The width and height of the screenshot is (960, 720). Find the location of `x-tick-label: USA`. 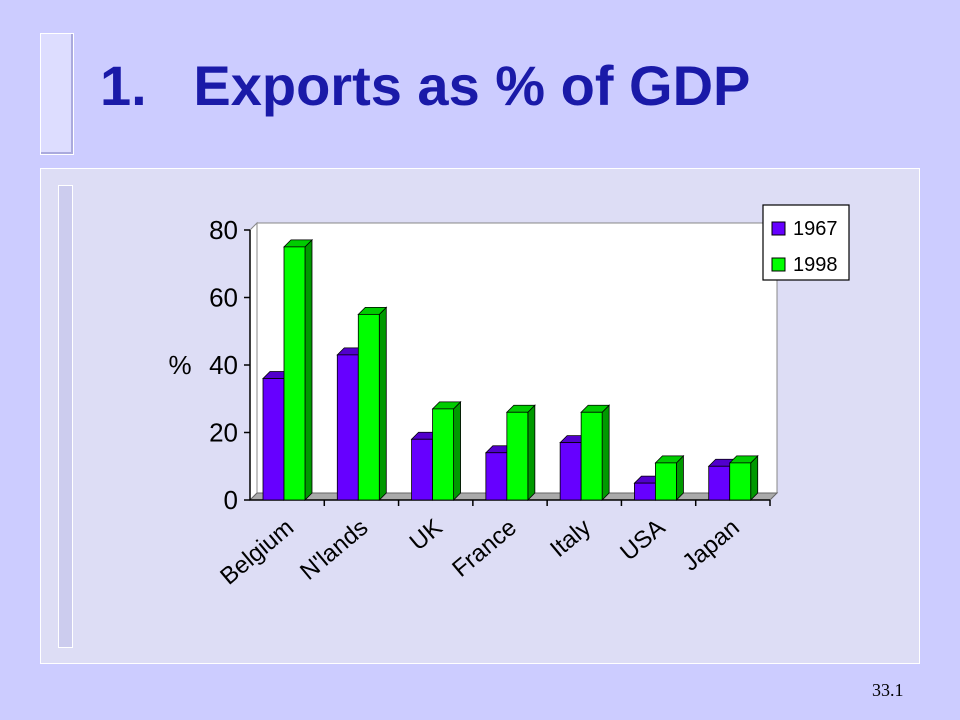

x-tick-label: USA is located at coordinates (642, 540).